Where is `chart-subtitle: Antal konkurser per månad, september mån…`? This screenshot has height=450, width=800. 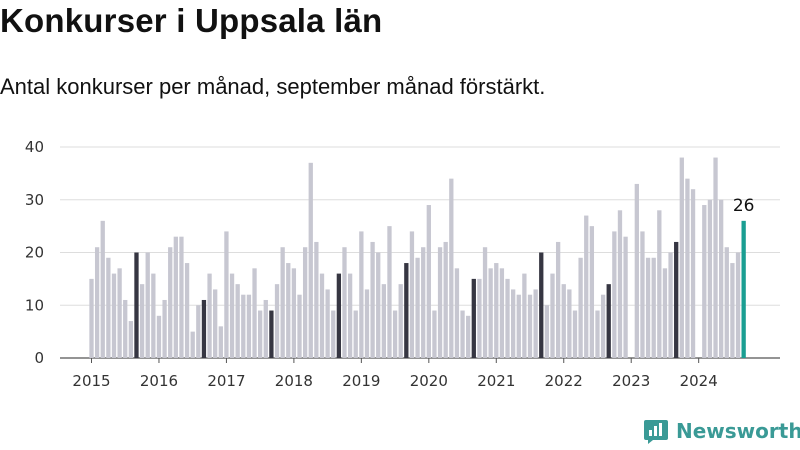 chart-subtitle: Antal konkurser per månad, september mån… is located at coordinates (273, 86).